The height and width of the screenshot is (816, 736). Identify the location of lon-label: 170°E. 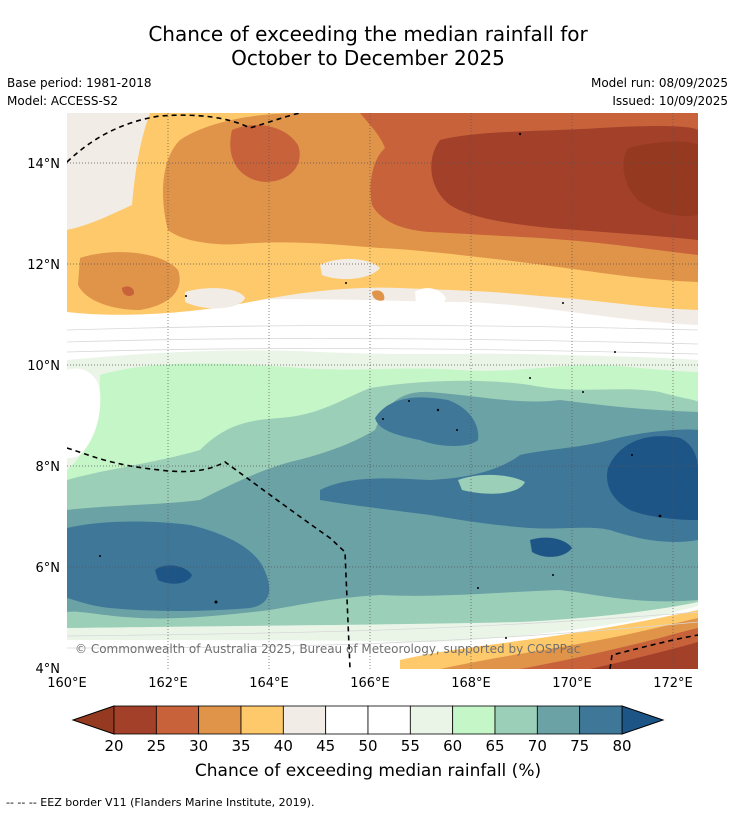
(572, 683).